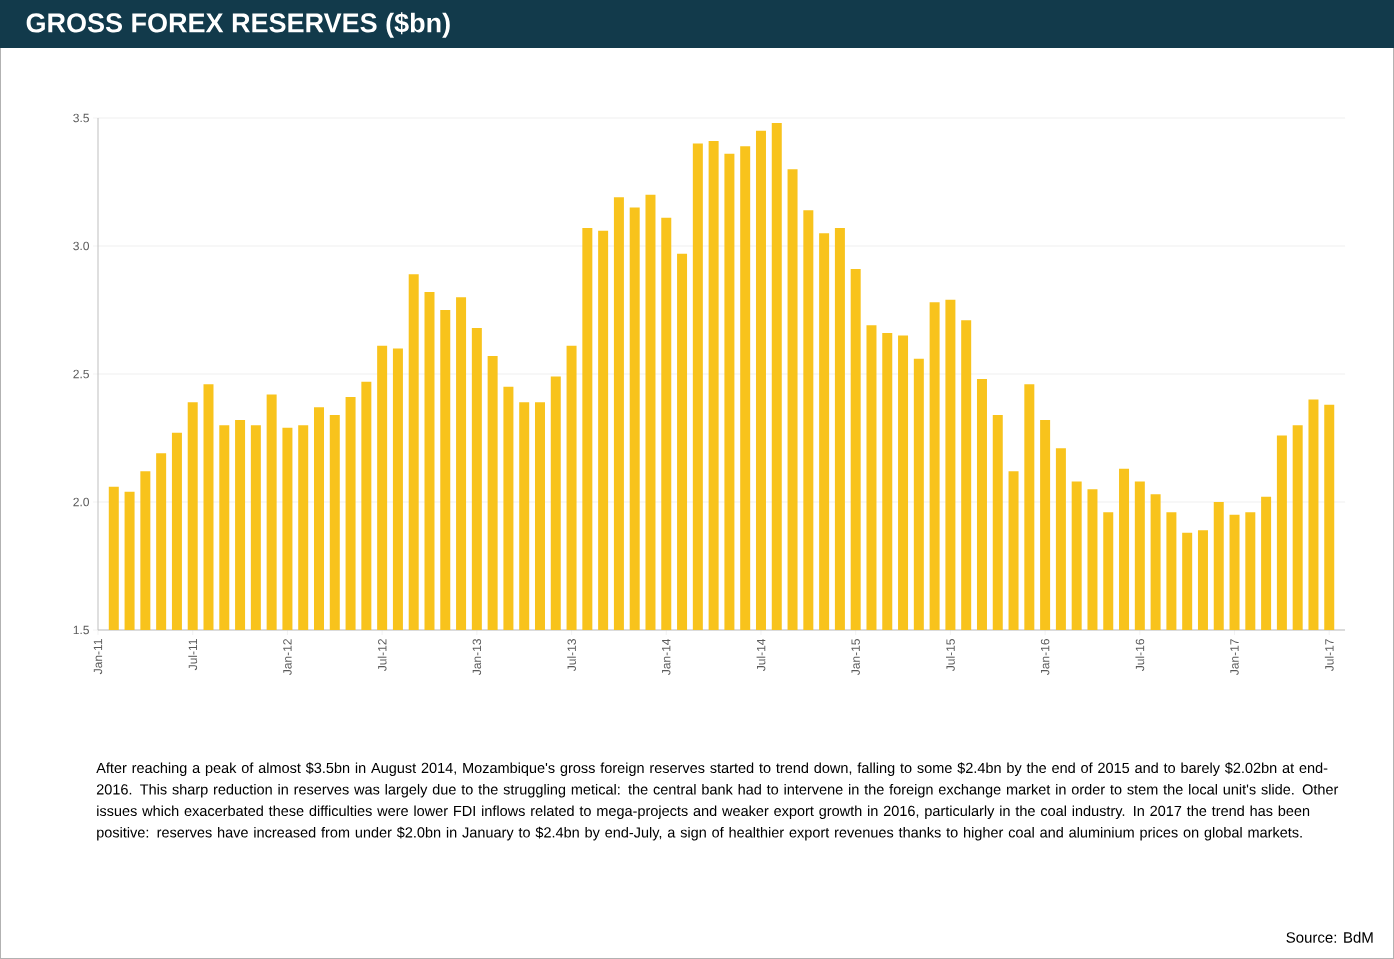 Image resolution: width=1394 pixels, height=959 pixels. Describe the element at coordinates (950, 655) in the screenshot. I see `x-tick-label: Jul-15` at that location.